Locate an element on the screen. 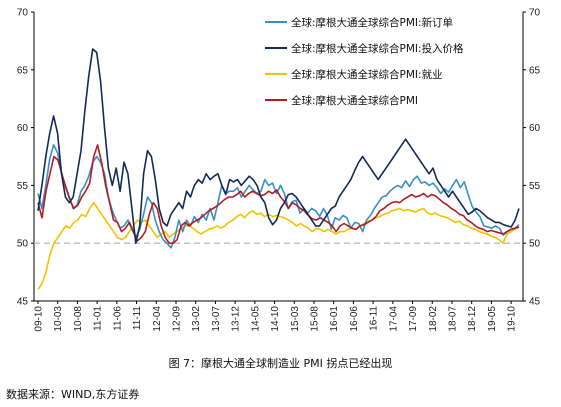 This screenshot has width=561, height=407. y-tick-label-left: 65 is located at coordinates (23, 70).